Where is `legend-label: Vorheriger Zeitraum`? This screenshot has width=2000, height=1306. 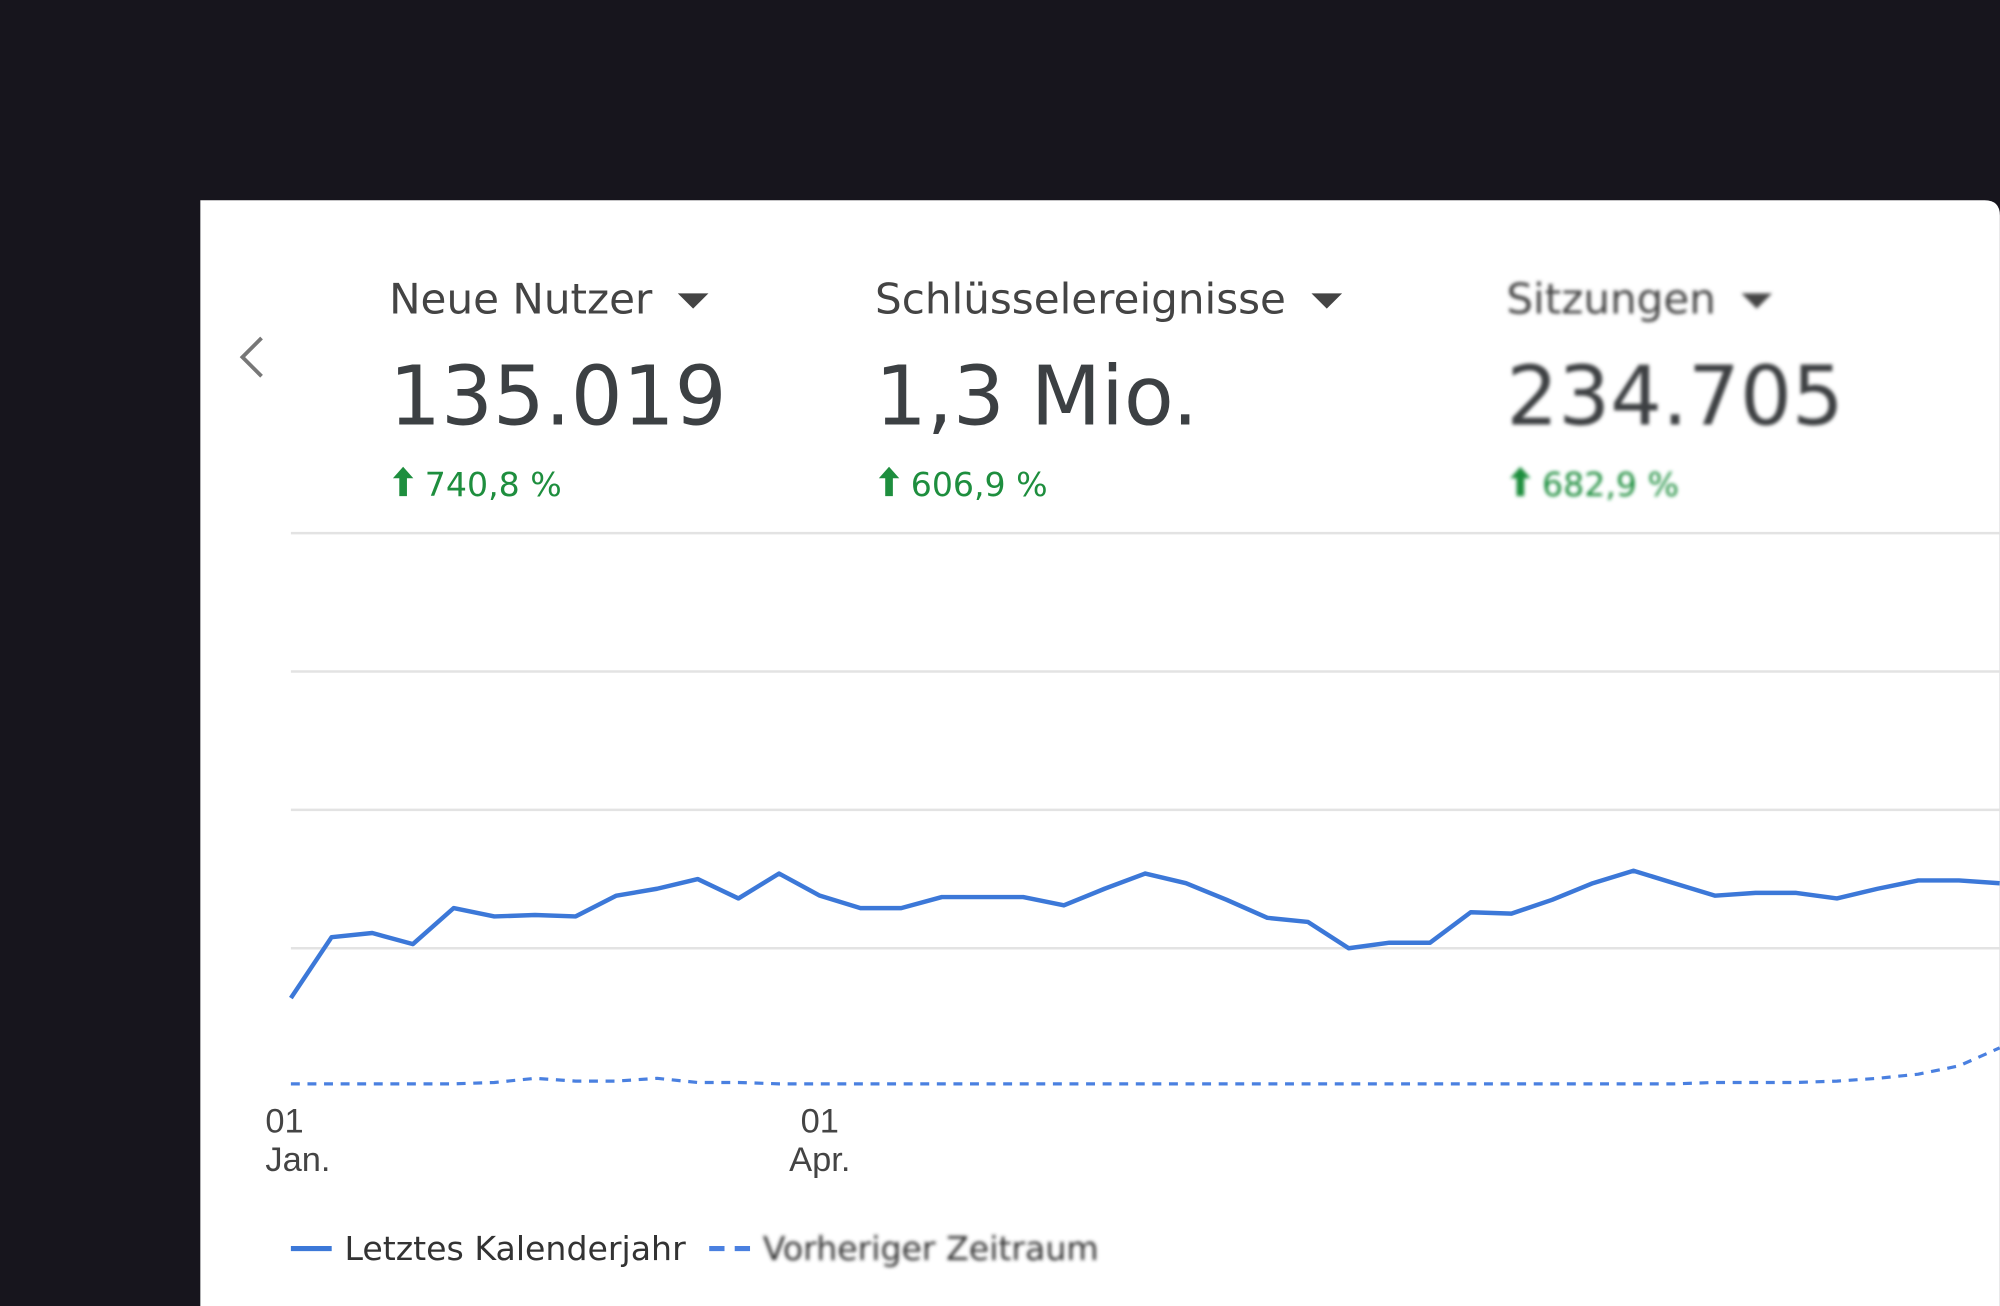 legend-label: Vorheriger Zeitraum is located at coordinates (931, 1248).